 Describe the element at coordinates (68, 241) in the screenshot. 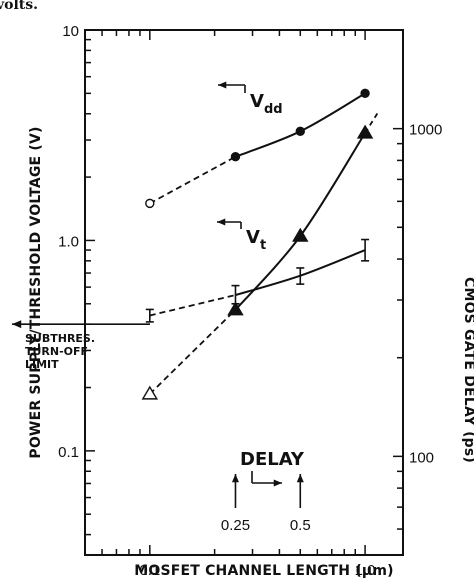

I see `y-tick-label: 1.0` at that location.